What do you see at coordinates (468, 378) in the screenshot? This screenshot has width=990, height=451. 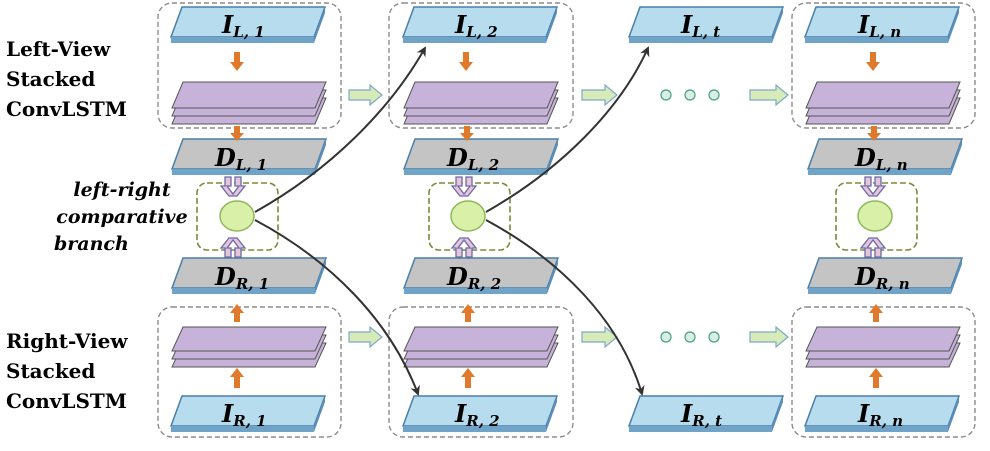 I see `arrow-up-IR2` at bounding box center [468, 378].